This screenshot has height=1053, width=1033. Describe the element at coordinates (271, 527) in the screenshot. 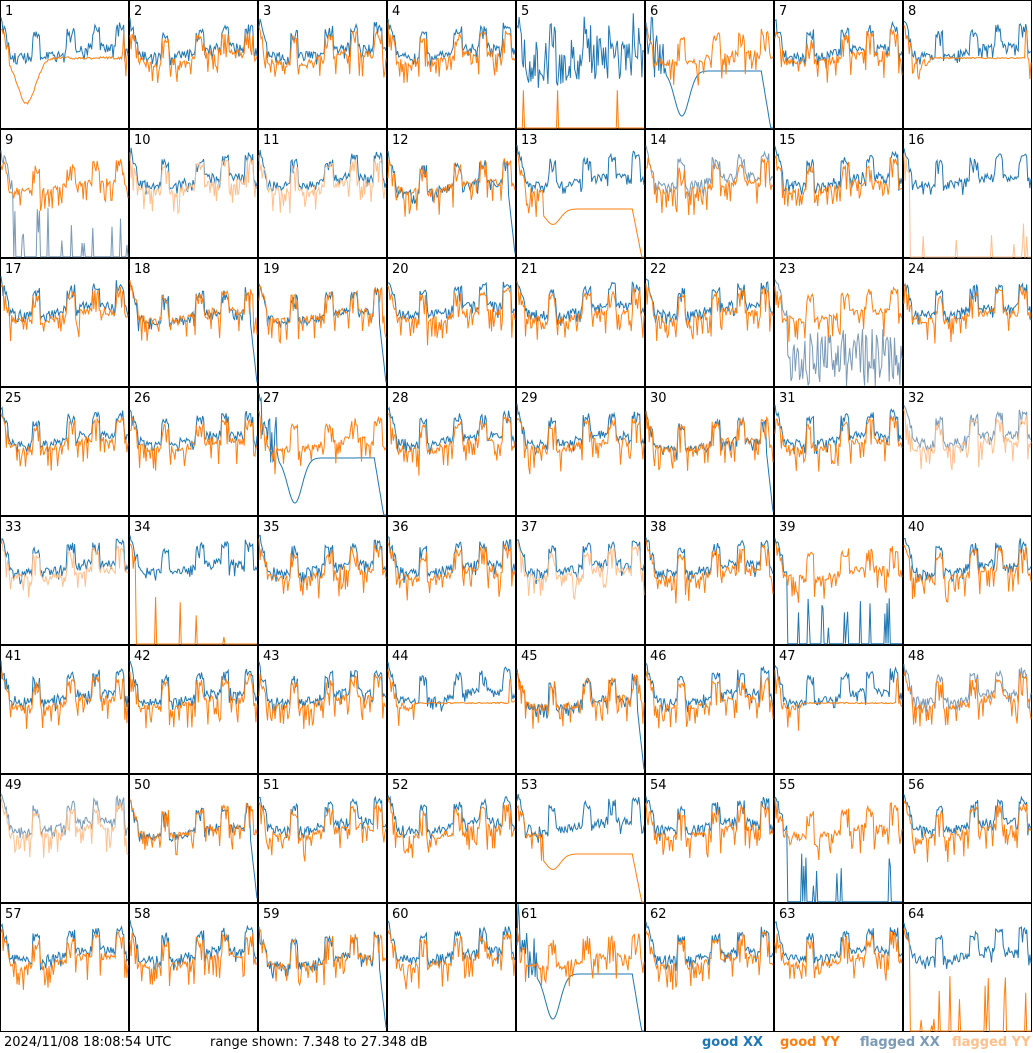

I see `panel-label: 35` at that location.